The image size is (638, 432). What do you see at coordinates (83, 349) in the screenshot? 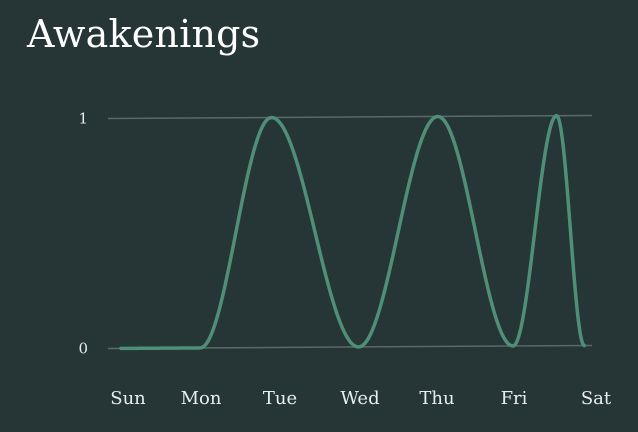
I see `y-tick-label: 0` at bounding box center [83, 349].